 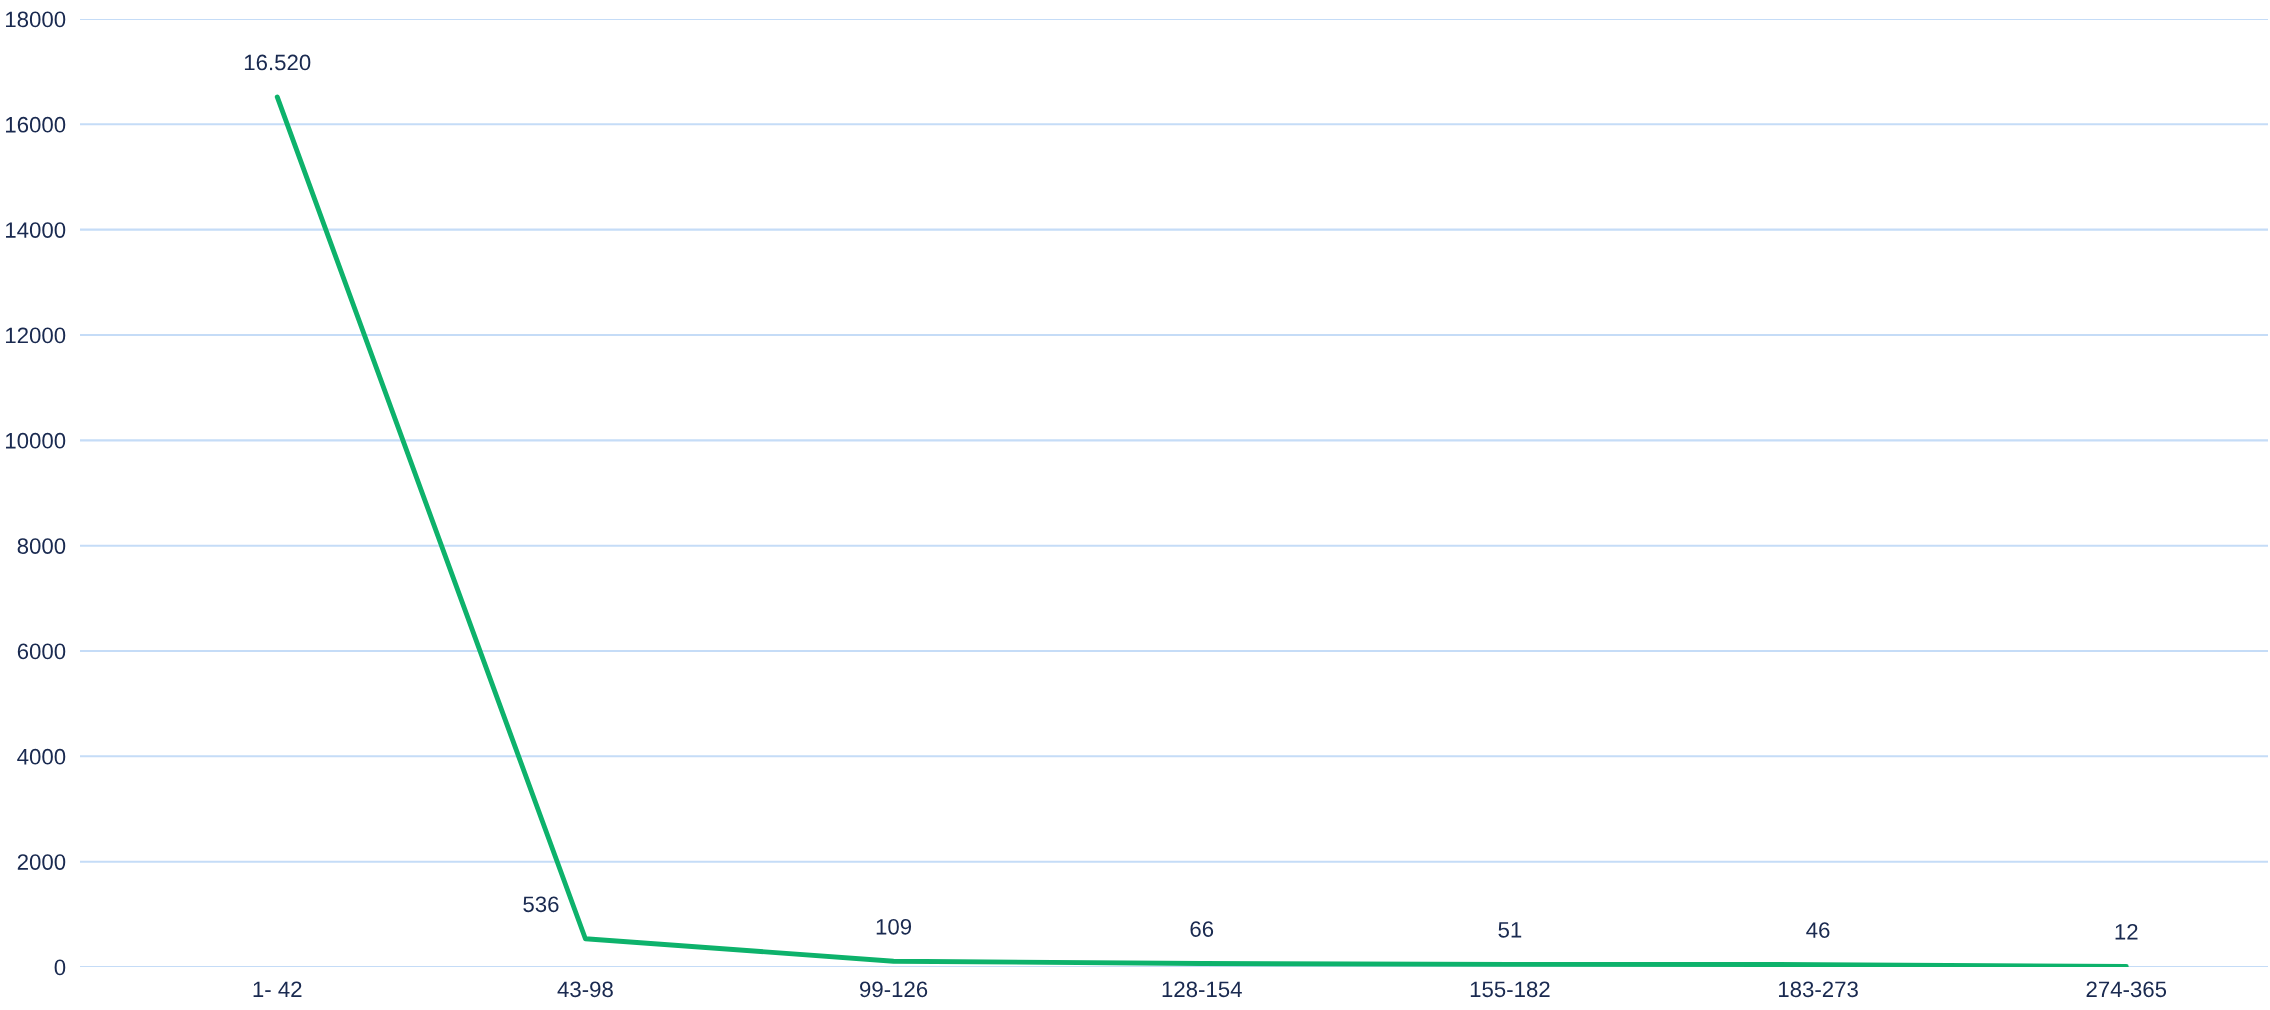 I want to click on data-label: 12, so click(x=2126, y=932).